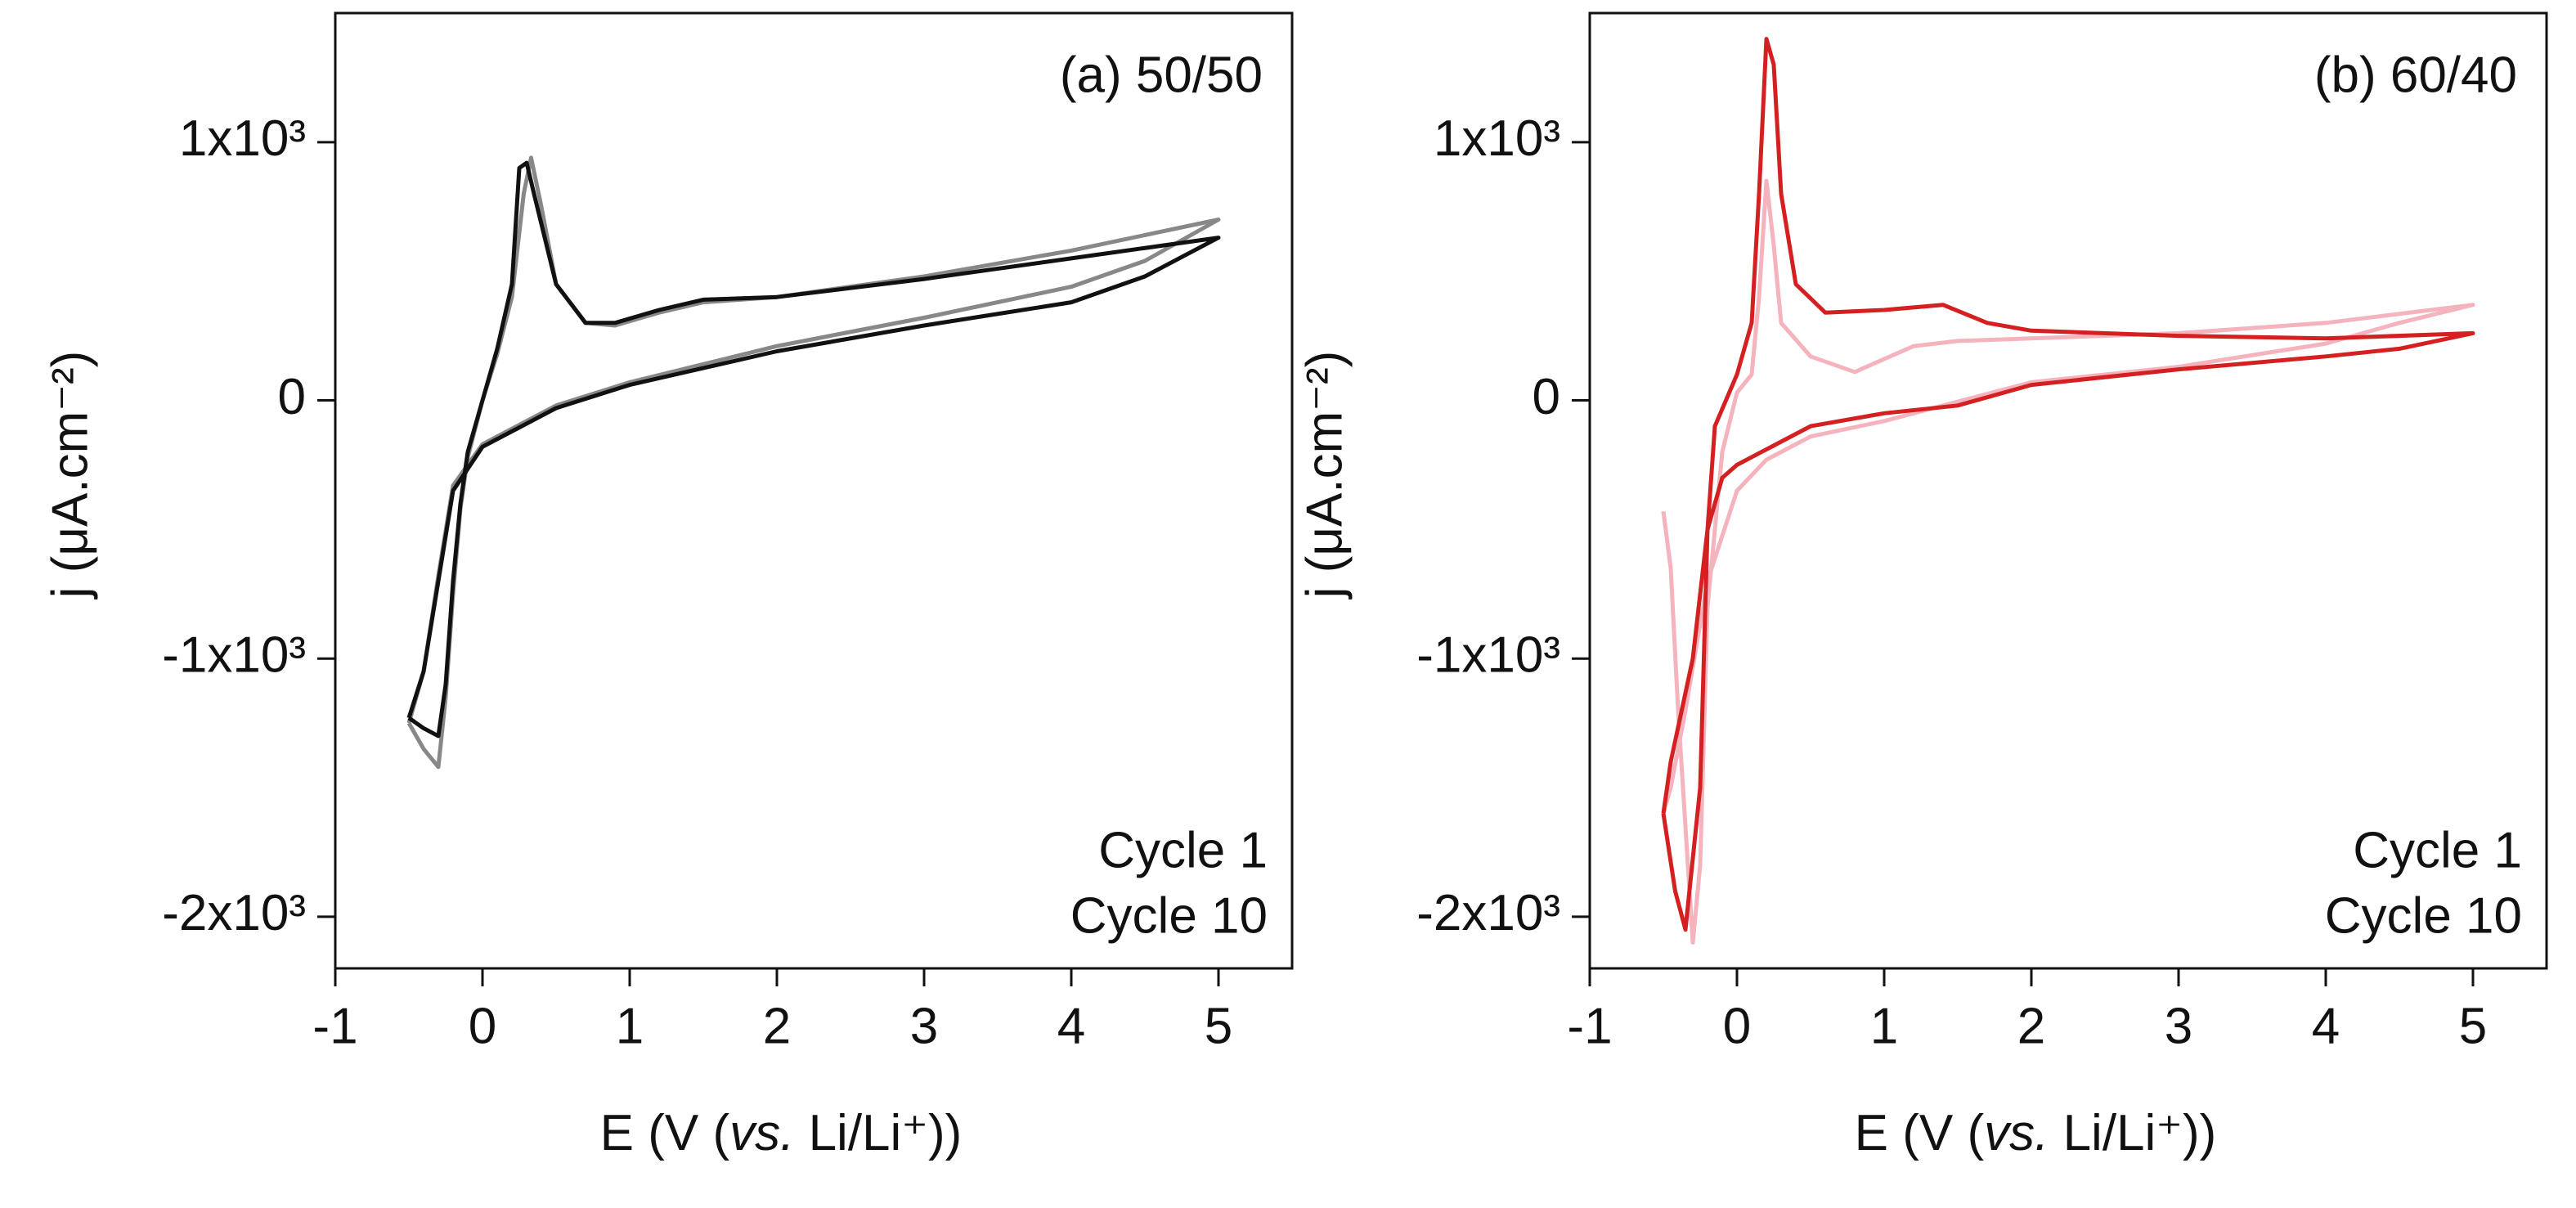 The width and height of the screenshot is (2576, 1208). What do you see at coordinates (1161, 75) in the screenshot?
I see `panel-title: (a) 50/50` at bounding box center [1161, 75].